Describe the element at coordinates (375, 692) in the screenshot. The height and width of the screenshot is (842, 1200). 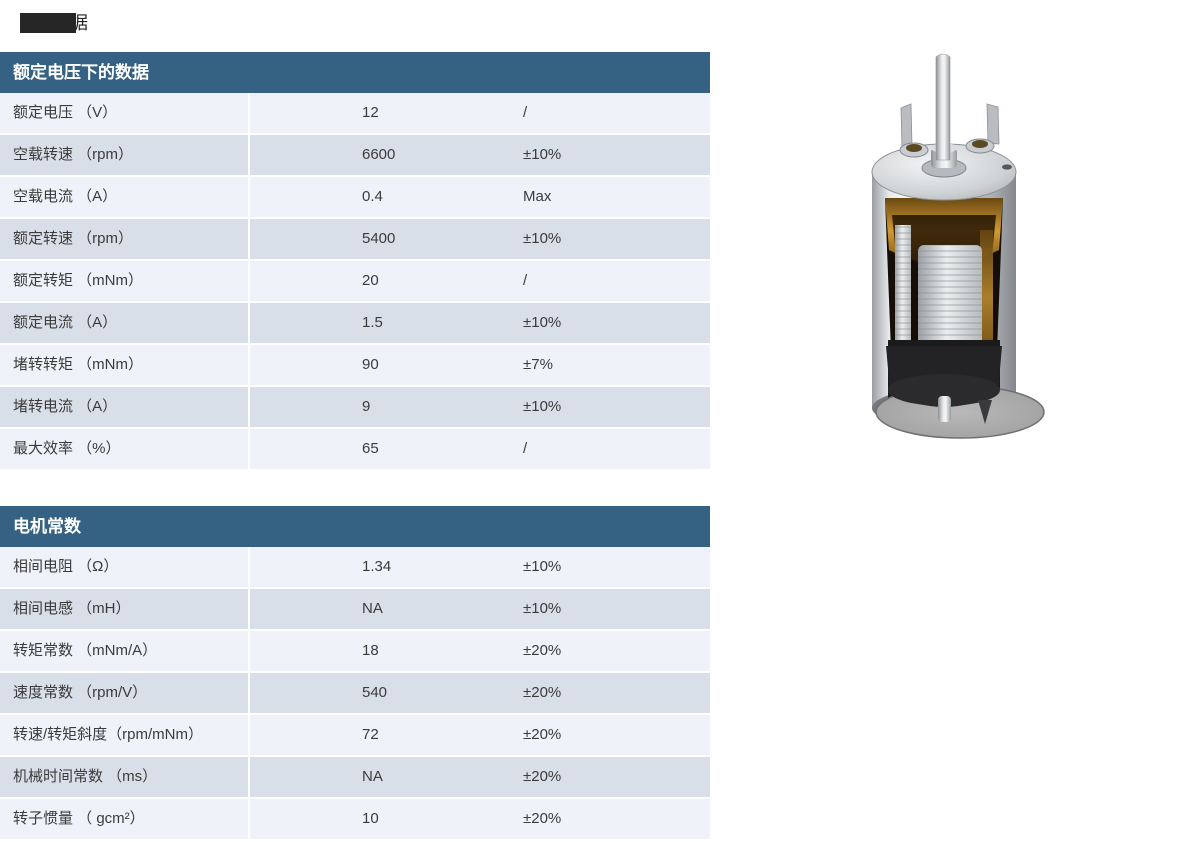
I see `spec-value: 540` at that location.